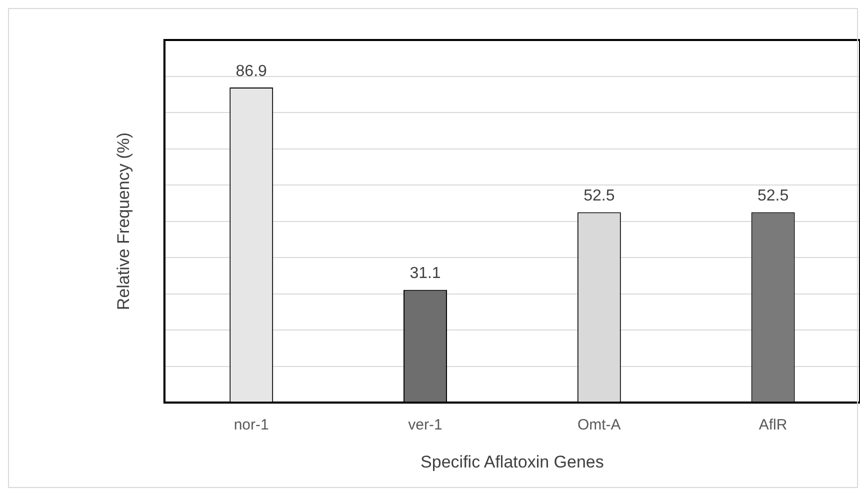  Describe the element at coordinates (252, 71) in the screenshot. I see `data-label: 86.9` at that location.